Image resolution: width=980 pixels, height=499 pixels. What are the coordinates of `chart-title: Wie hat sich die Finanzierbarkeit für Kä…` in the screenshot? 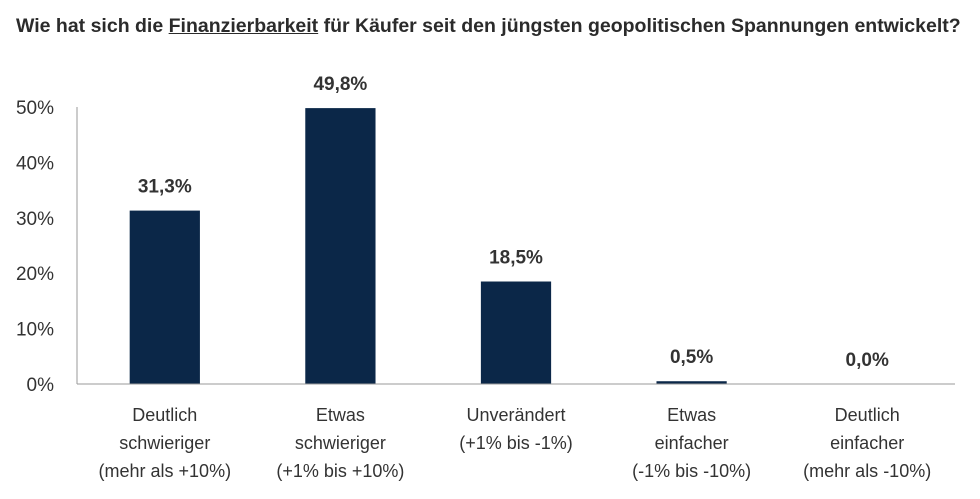 It's located at (491, 26).